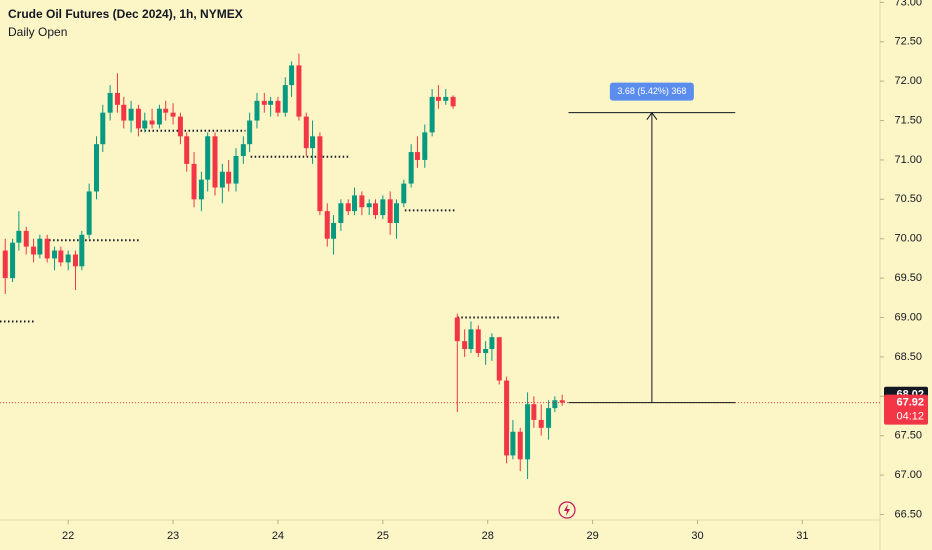 This screenshot has width=932, height=550. Describe the element at coordinates (592, 536) in the screenshot. I see `x-tick-label: 29` at that location.